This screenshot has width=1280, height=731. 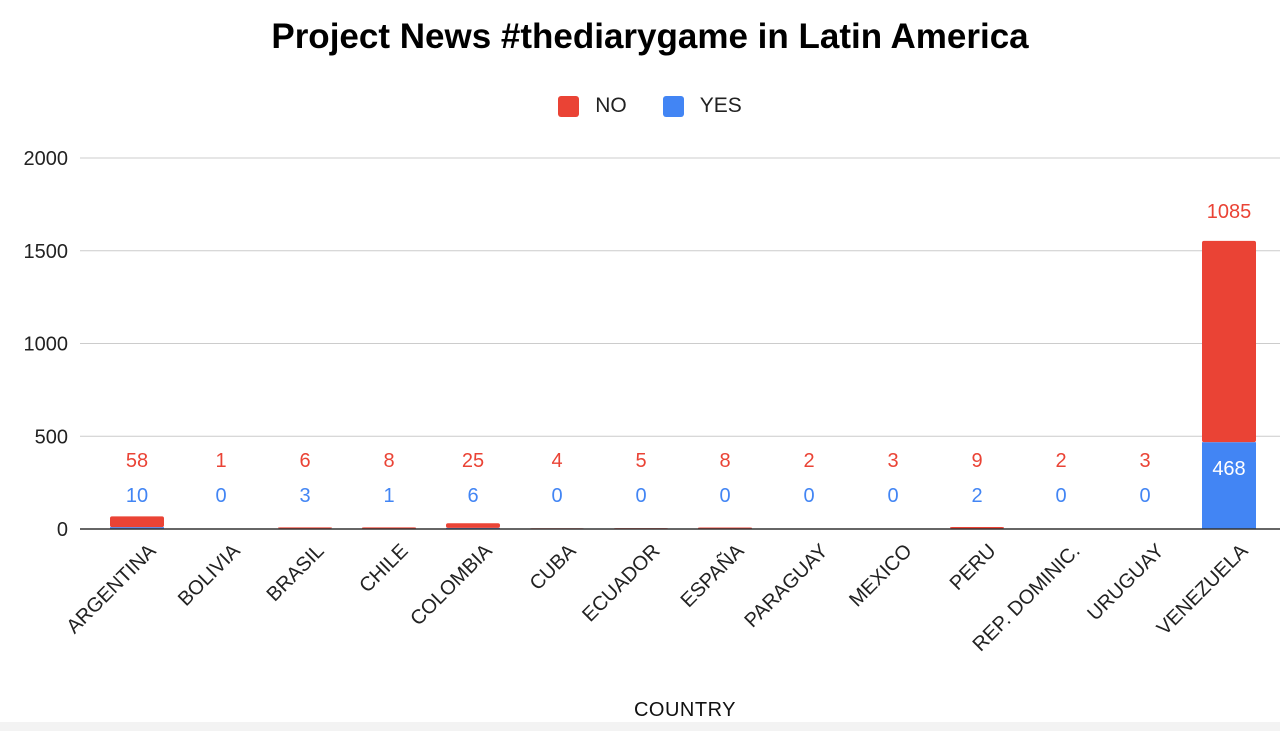 What do you see at coordinates (62, 530) in the screenshot?
I see `y-tick-label: 0` at bounding box center [62, 530].